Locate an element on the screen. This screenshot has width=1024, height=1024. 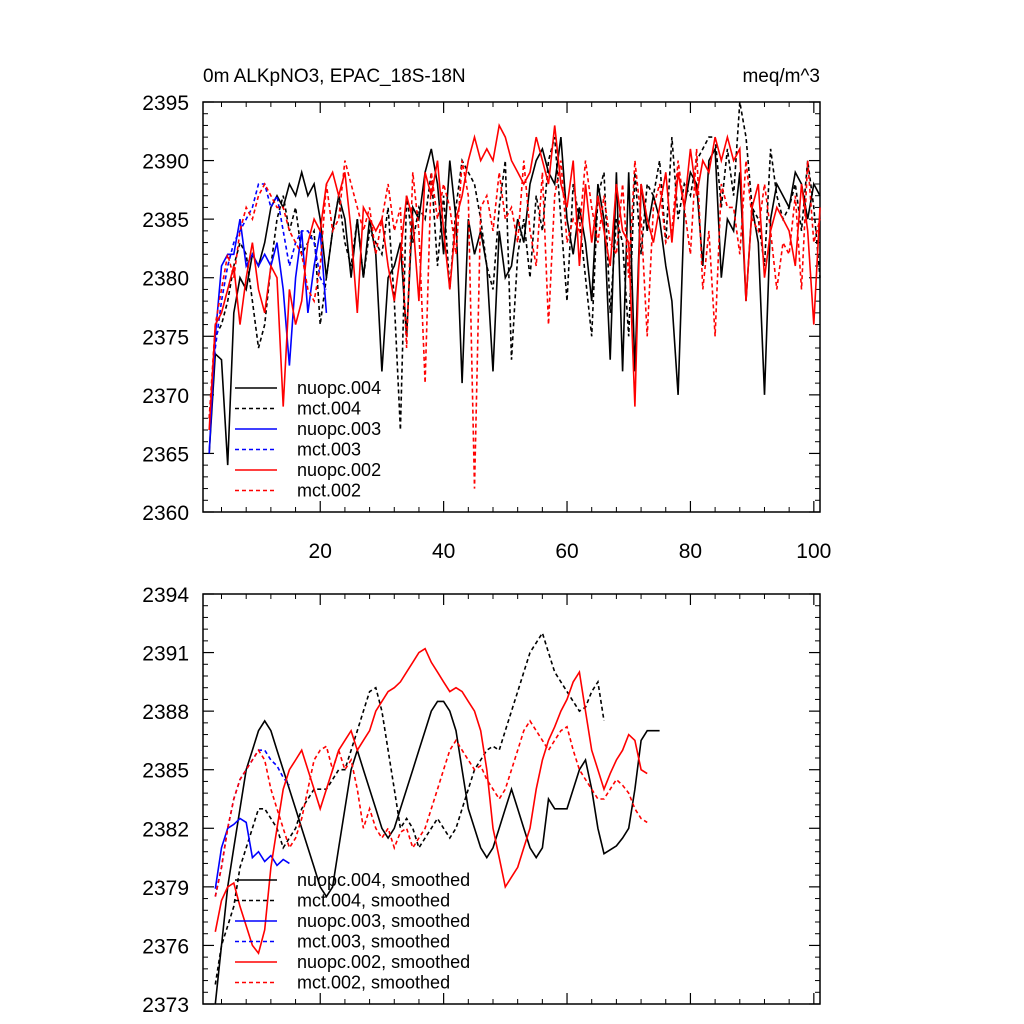
y-tick-label: 2370 is located at coordinates (165, 396).